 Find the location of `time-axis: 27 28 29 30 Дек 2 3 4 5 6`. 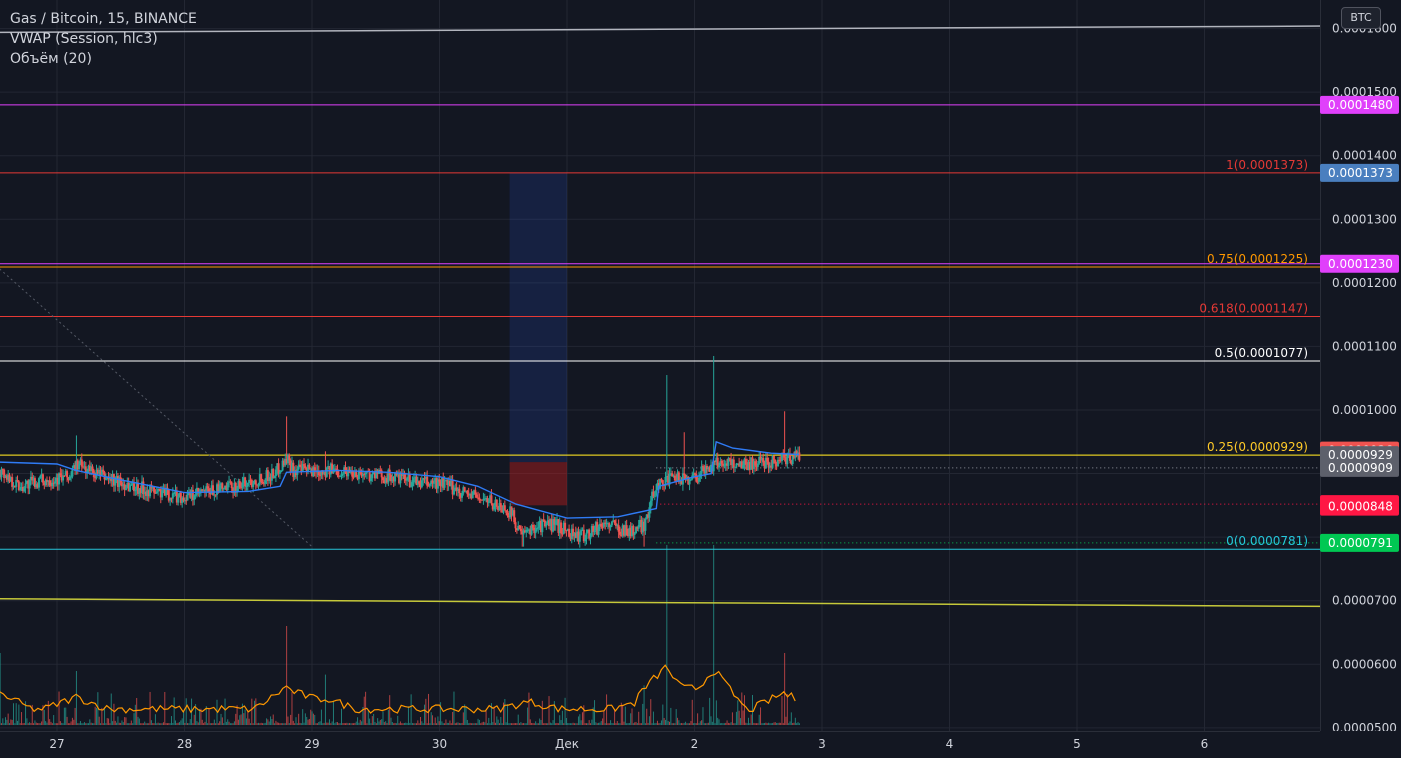

time-axis: 27 28 29 30 Дек 2 3 4 5 6 is located at coordinates (700, 744).